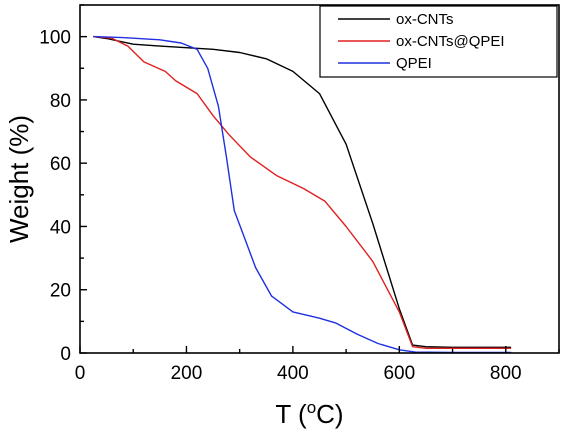 This screenshot has height=432, width=561. Describe the element at coordinates (60, 227) in the screenshot. I see `y-tick-label: 40` at that location.